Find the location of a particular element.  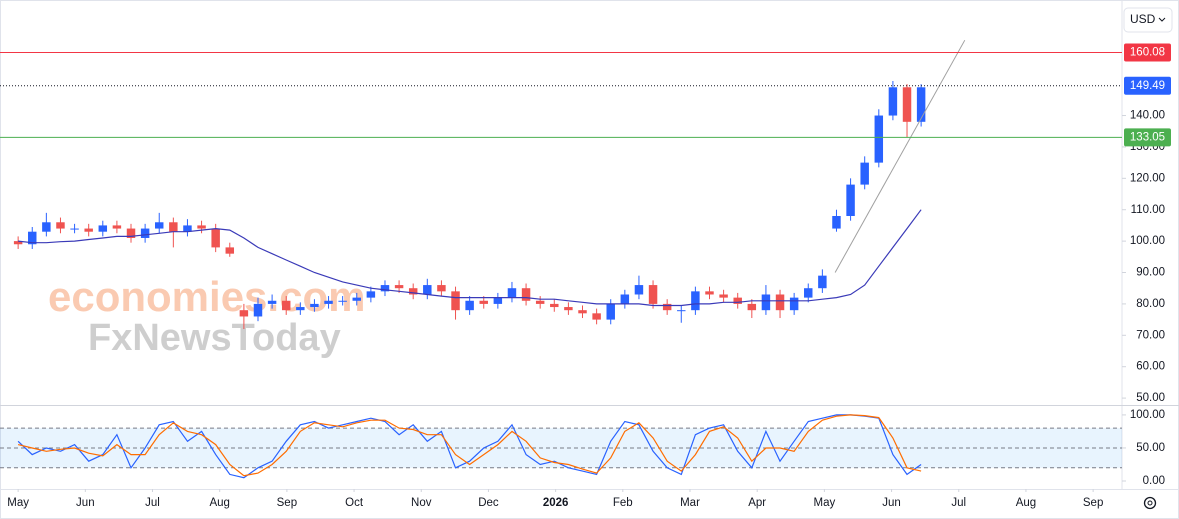

x-tick-label: Nov is located at coordinates (421, 503).